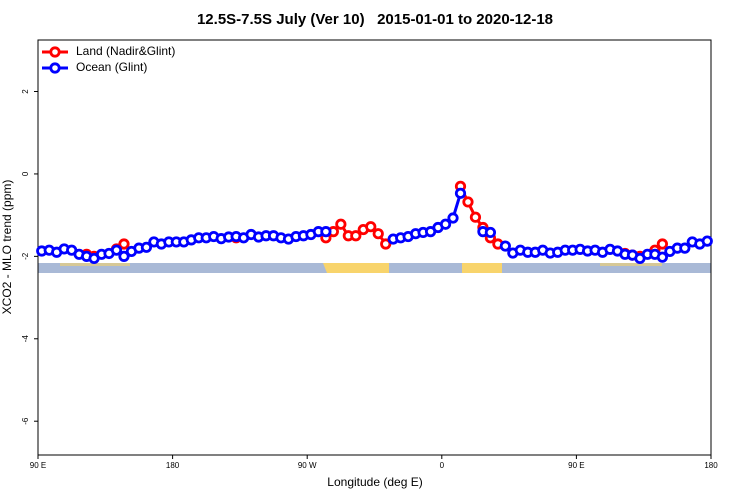 The height and width of the screenshot is (500, 750). What do you see at coordinates (108, 59) in the screenshot?
I see `legend: Land (Nadir&Glint) Ocean (Glint)` at bounding box center [108, 59].